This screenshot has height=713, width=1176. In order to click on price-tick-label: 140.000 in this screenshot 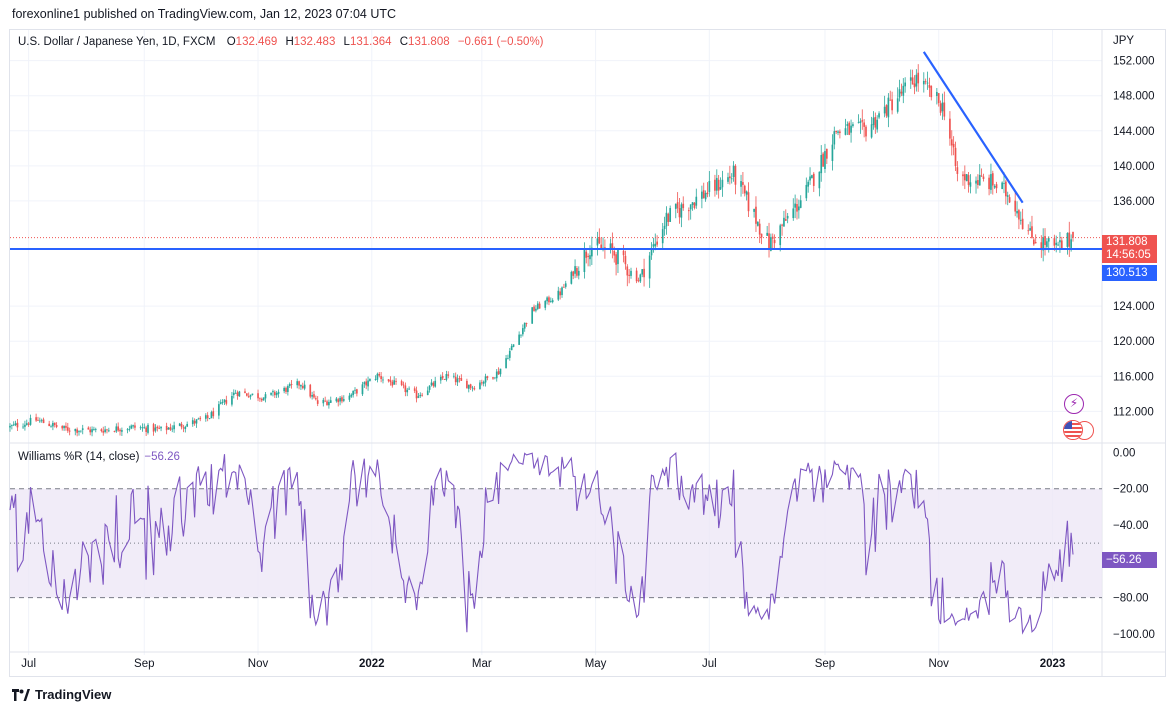, I will do `click(1134, 167)`.